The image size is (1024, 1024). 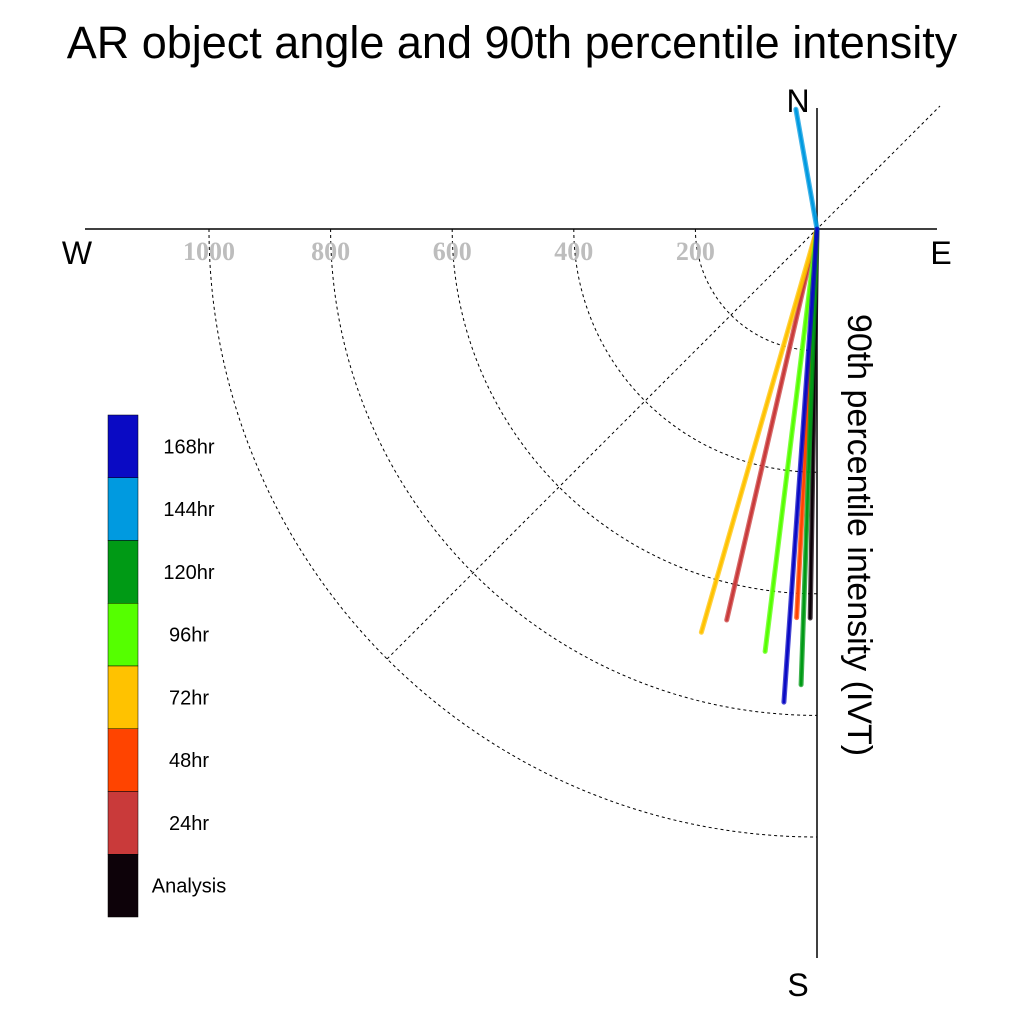 What do you see at coordinates (188, 573) in the screenshot?
I see `legend-label-120hr: 120hr` at bounding box center [188, 573].